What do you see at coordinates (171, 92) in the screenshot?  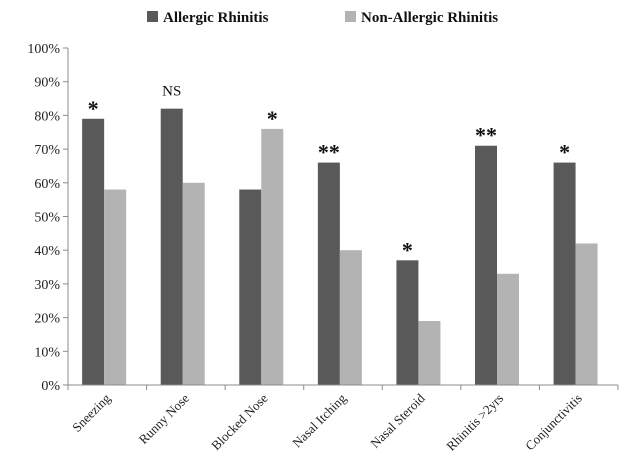 I see `significance-marker: NS` at bounding box center [171, 92].